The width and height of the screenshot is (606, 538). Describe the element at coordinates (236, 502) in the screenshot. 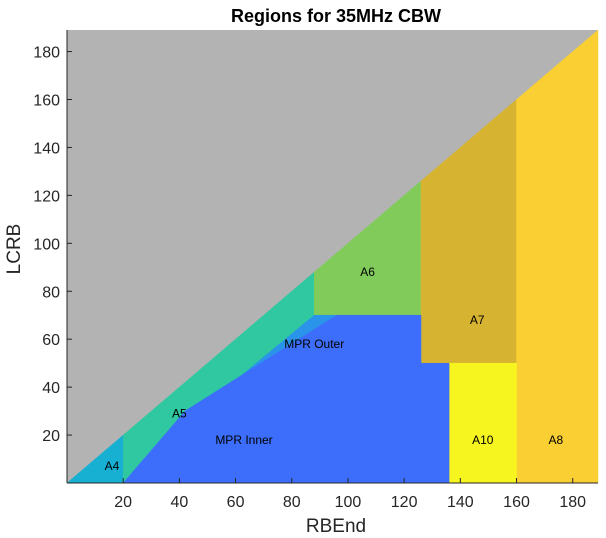

I see `x-tick-label: 60` at that location.